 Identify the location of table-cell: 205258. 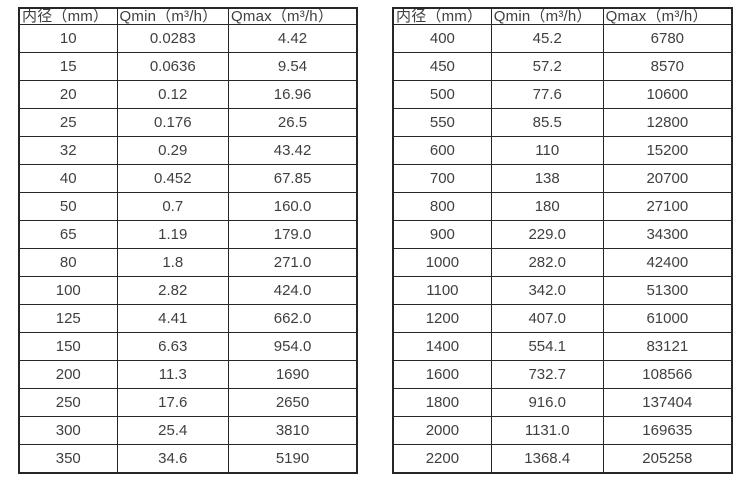
(667, 458).